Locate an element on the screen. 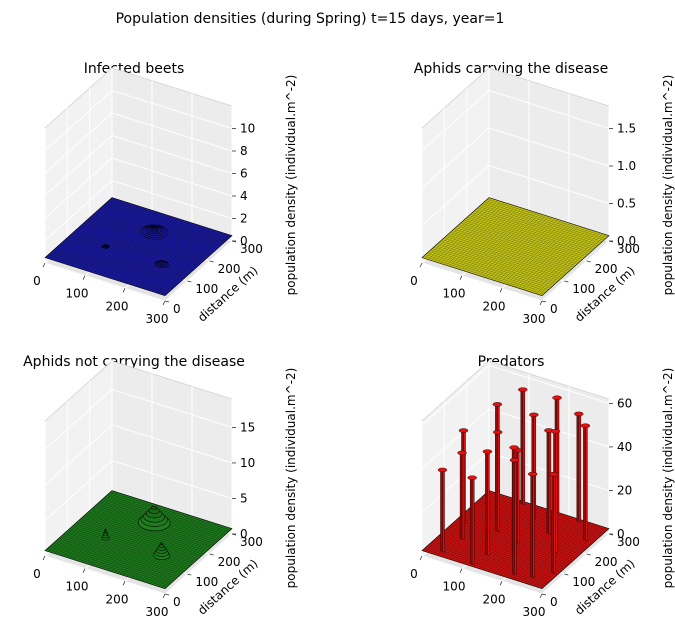  y-tick-label: 300 is located at coordinates (628, 249).